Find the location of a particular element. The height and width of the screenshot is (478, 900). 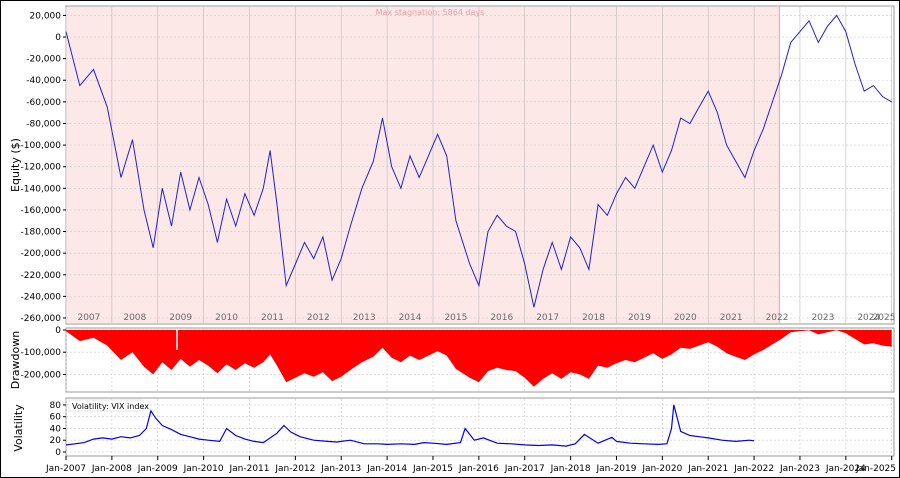

x-tick-label: Jan-2007 is located at coordinates (65, 469).